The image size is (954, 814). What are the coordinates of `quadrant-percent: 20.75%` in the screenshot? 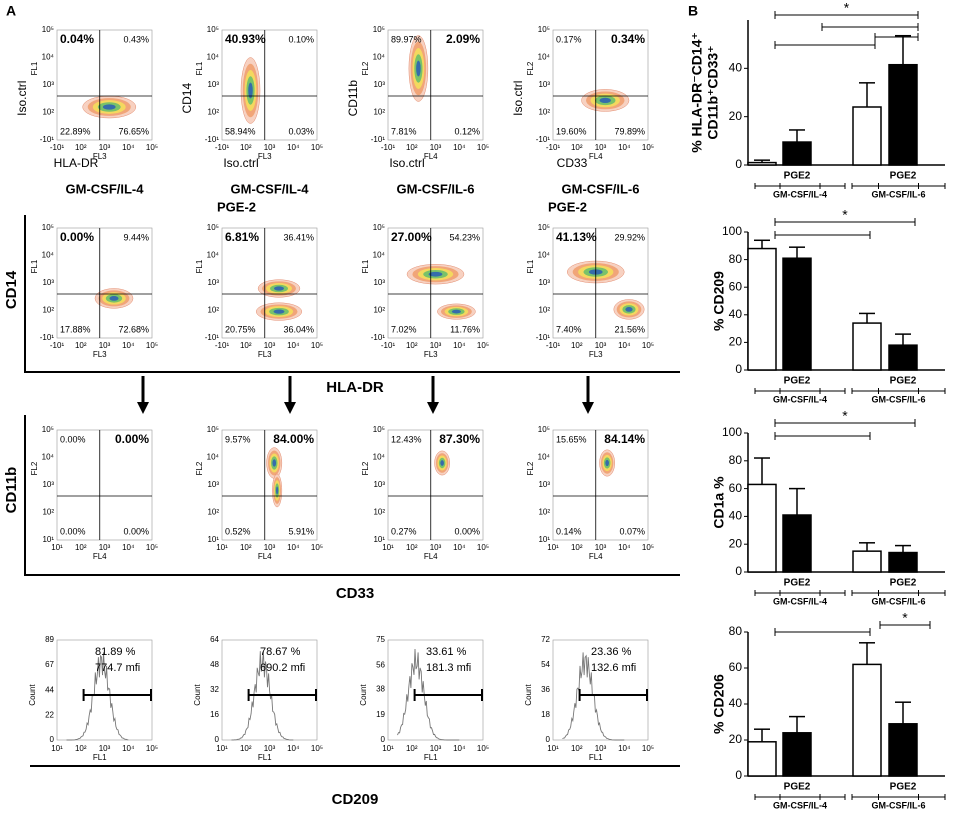 It's located at (240, 329).